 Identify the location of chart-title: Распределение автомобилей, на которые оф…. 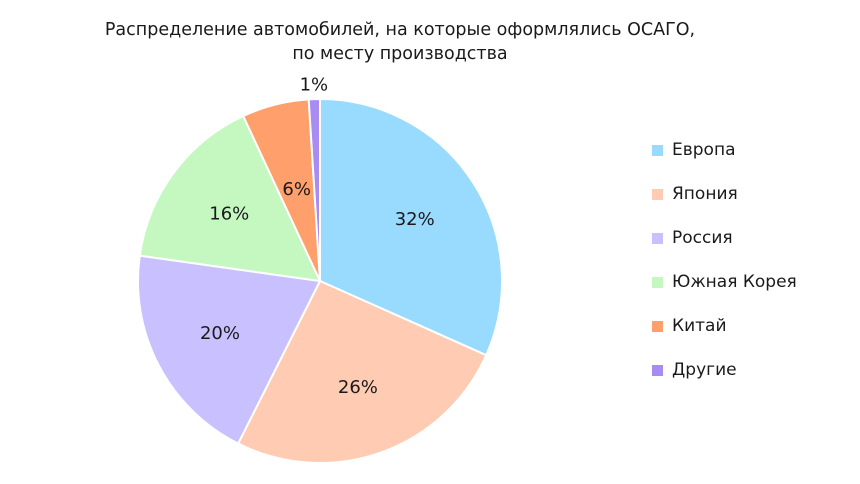
(400, 42).